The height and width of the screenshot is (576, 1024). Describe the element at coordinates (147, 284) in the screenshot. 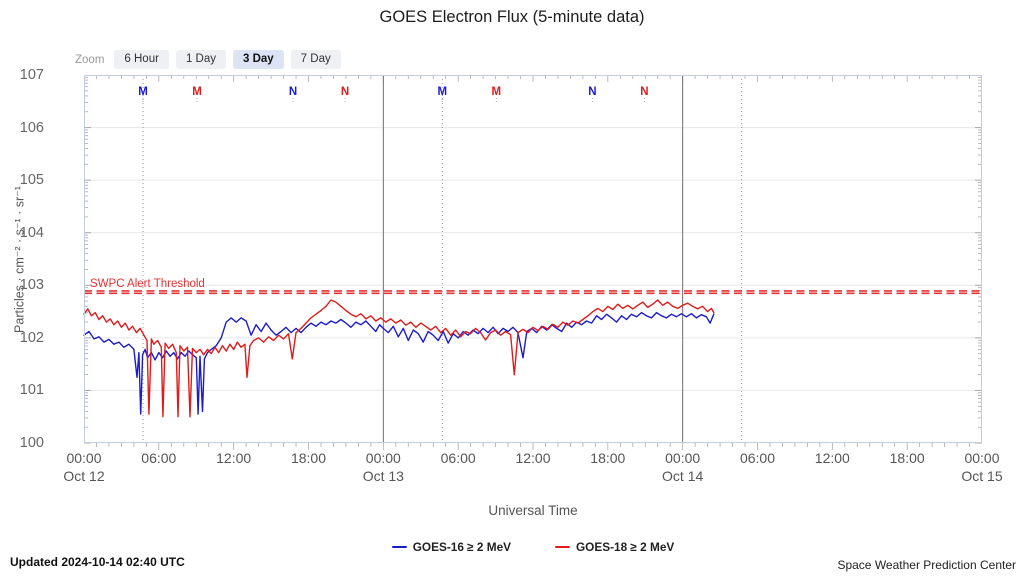

I see `threshold-label: SWPC Alert Threshold` at that location.